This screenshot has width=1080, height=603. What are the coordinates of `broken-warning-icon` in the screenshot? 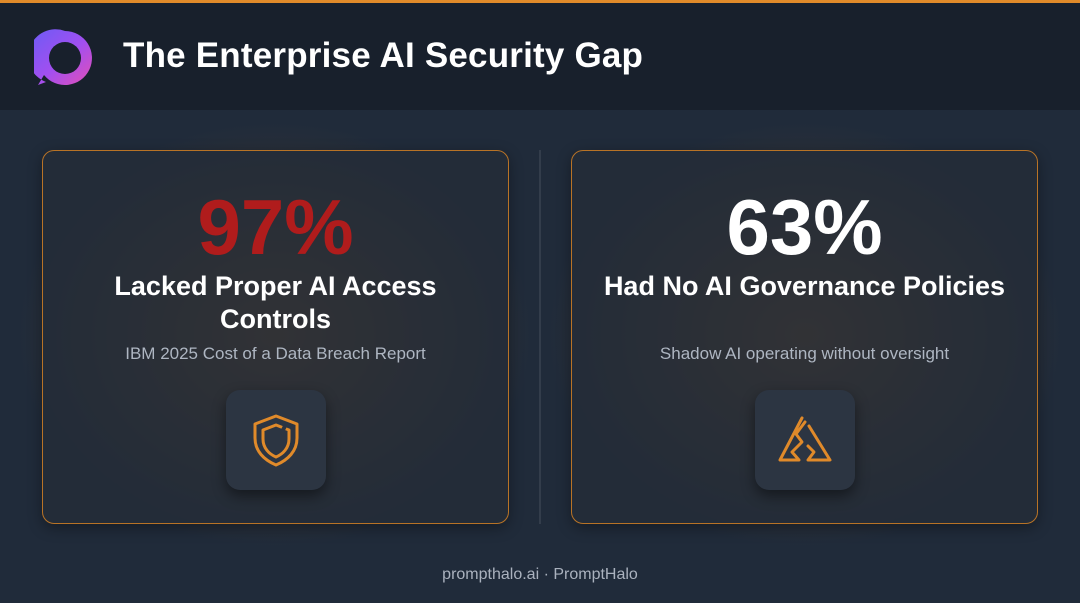 It's located at (805, 439).